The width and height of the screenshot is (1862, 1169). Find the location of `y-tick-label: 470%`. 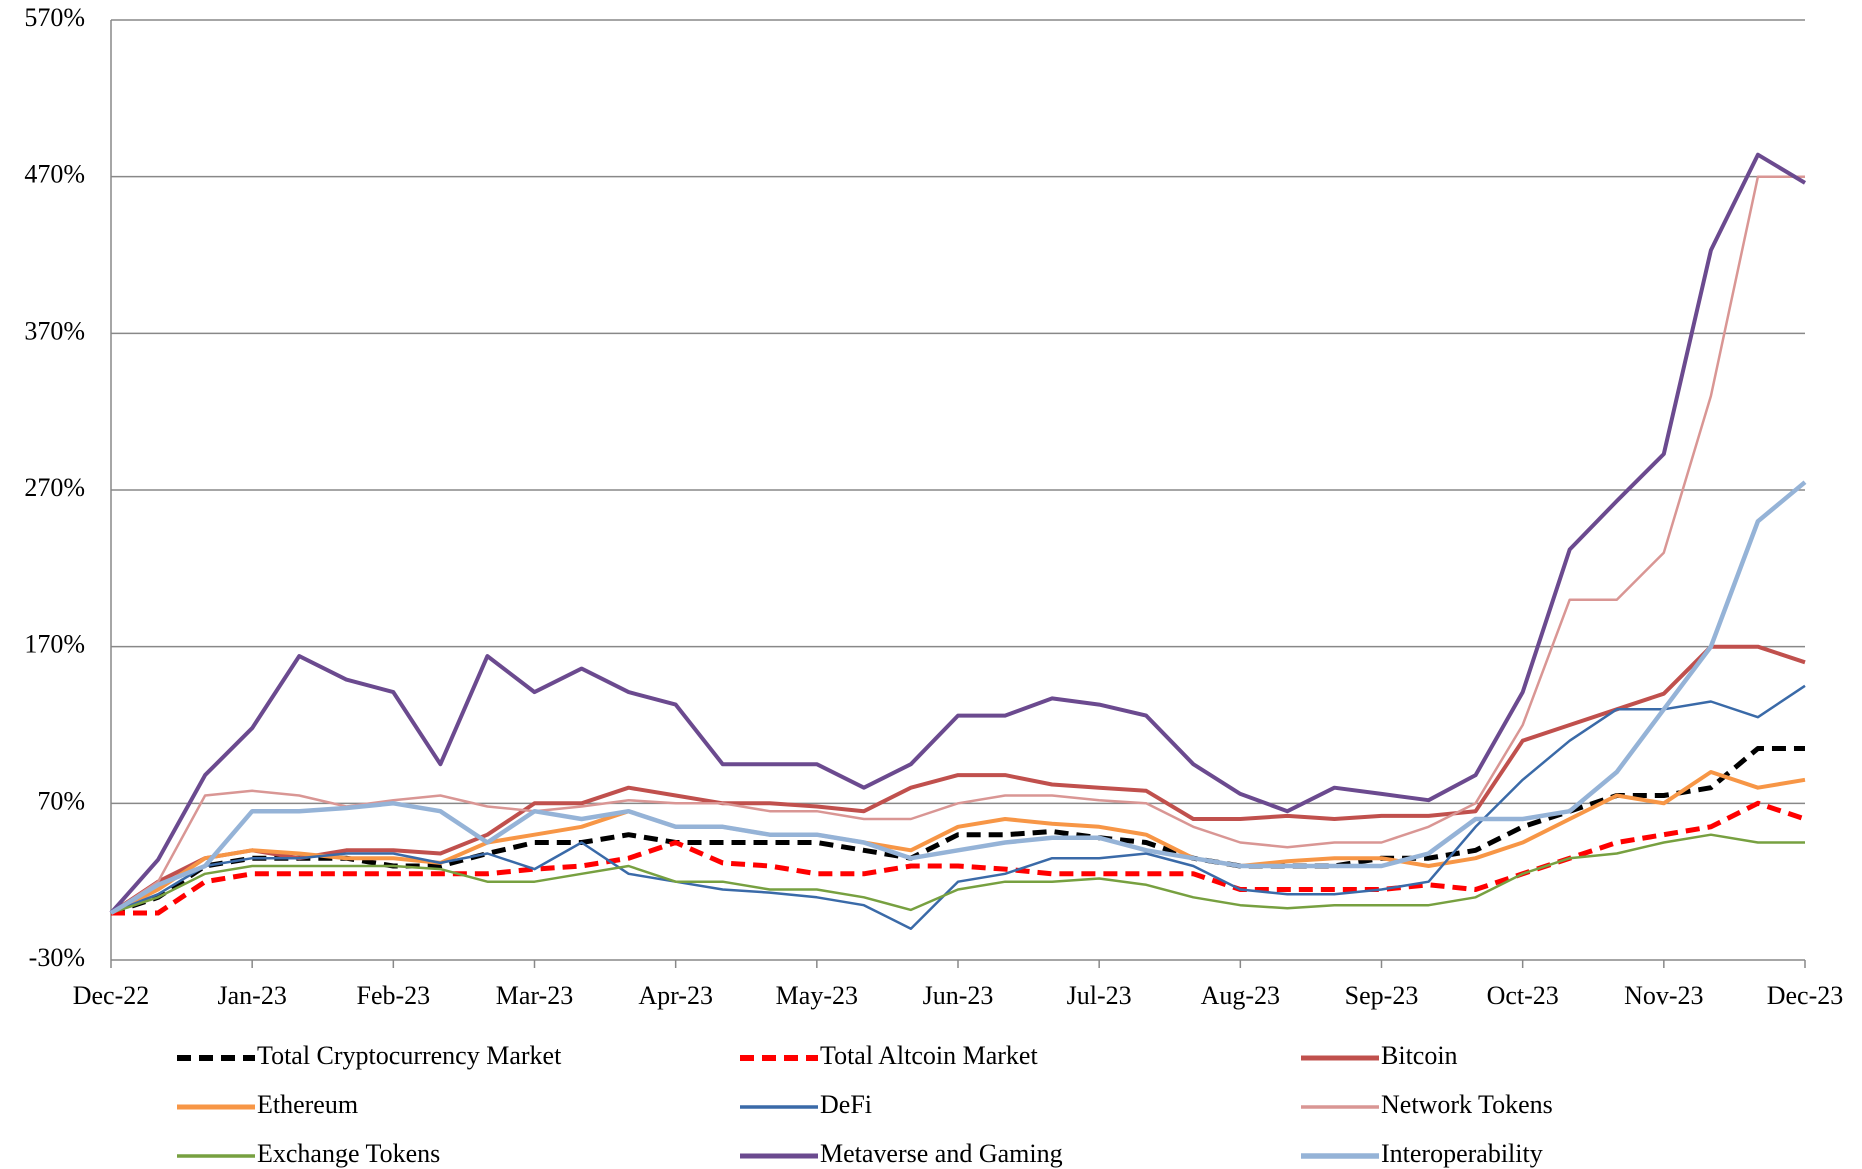

y-tick-label: 470% is located at coordinates (54, 174).